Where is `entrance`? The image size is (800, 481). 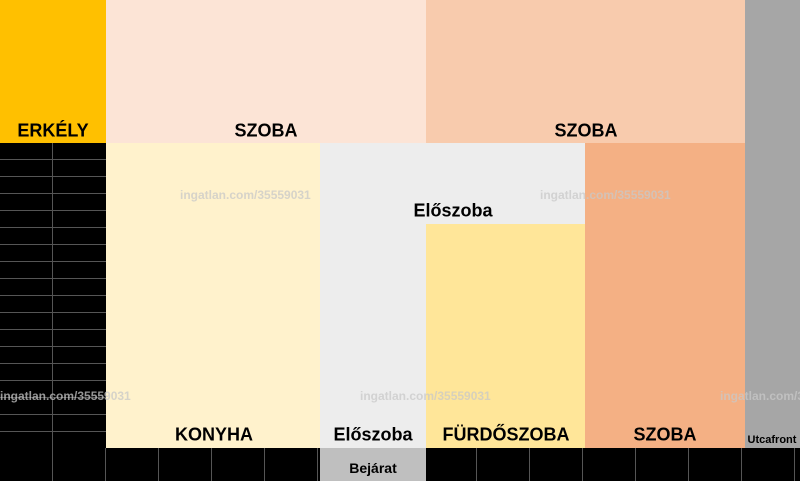 entrance is located at coordinates (373, 464).